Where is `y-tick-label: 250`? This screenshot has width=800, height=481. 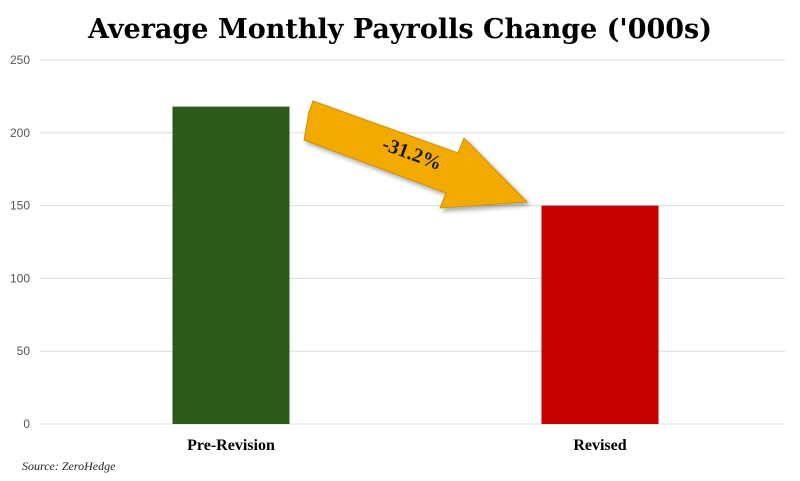 y-tick-label: 250 is located at coordinates (20, 60).